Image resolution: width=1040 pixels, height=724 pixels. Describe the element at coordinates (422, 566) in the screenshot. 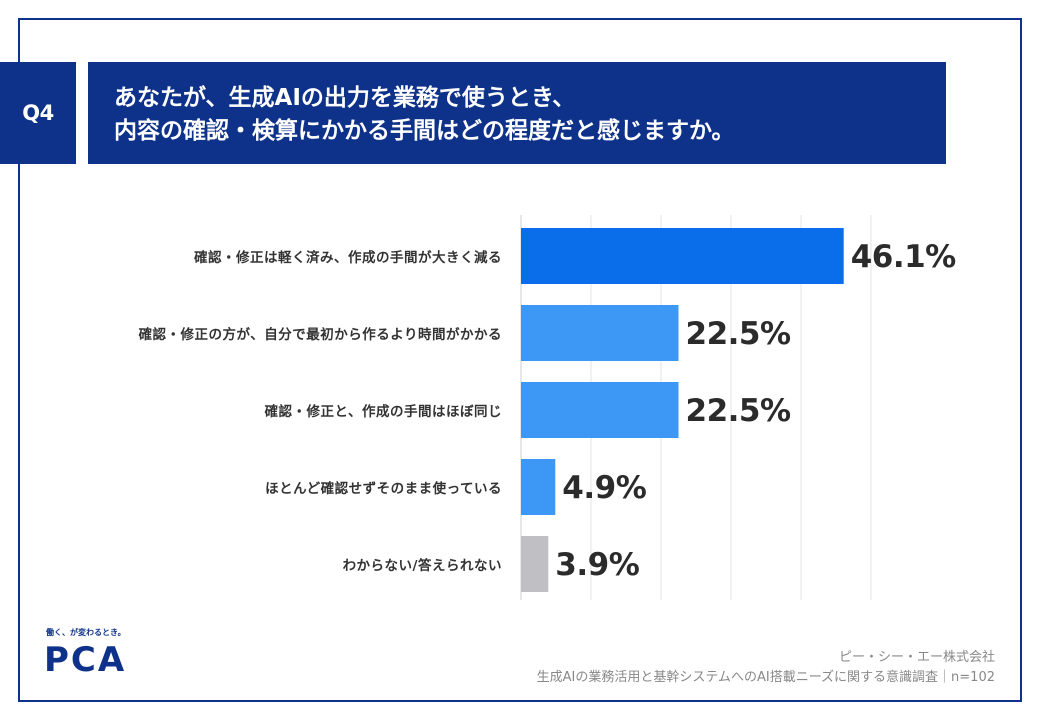

I see `category-label: わからない/答えられない` at that location.